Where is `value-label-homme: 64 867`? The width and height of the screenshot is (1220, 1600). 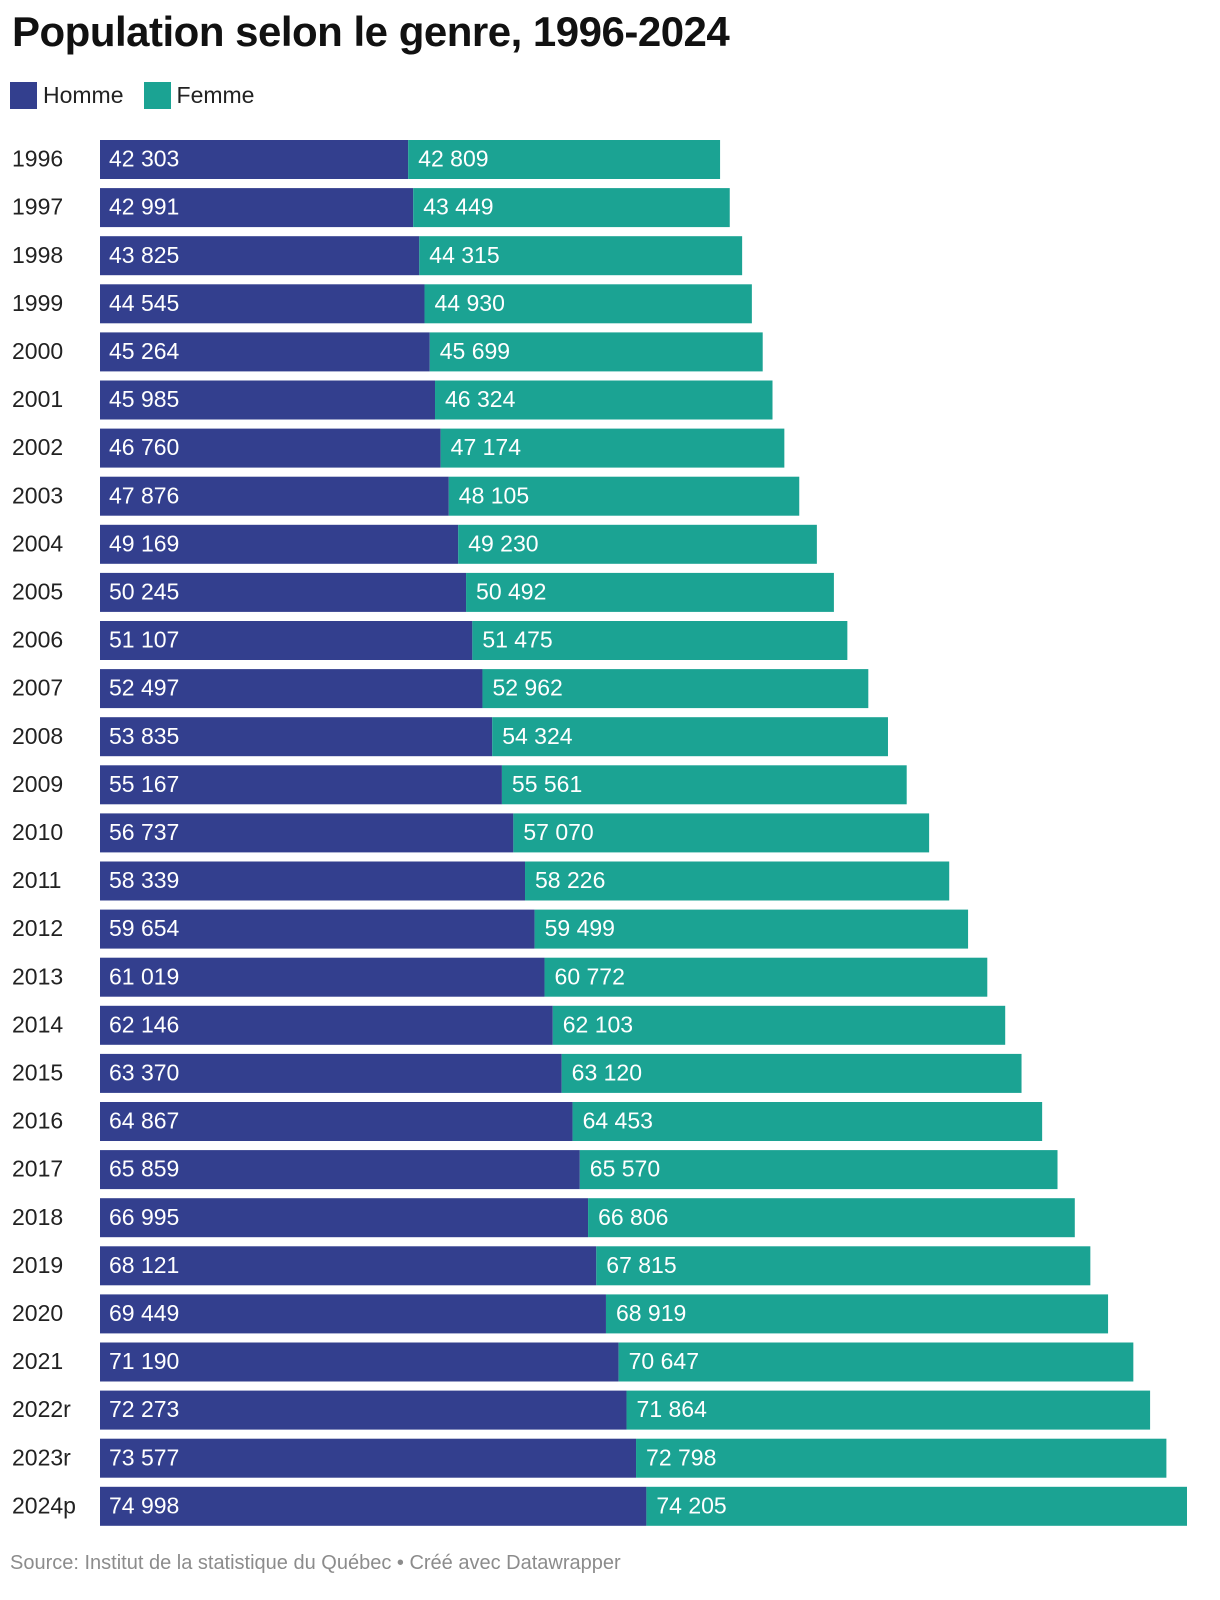 value-label-homme: 64 867 is located at coordinates (144, 1121).